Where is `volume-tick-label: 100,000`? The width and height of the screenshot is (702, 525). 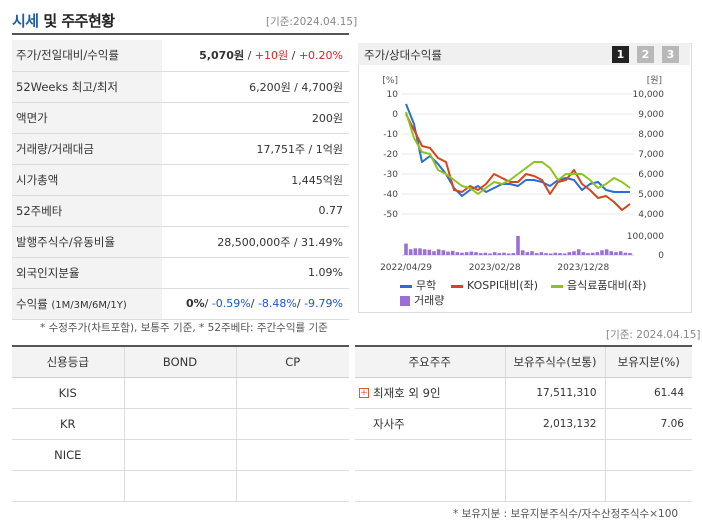 volume-tick-label: 100,000 is located at coordinates (645, 237).